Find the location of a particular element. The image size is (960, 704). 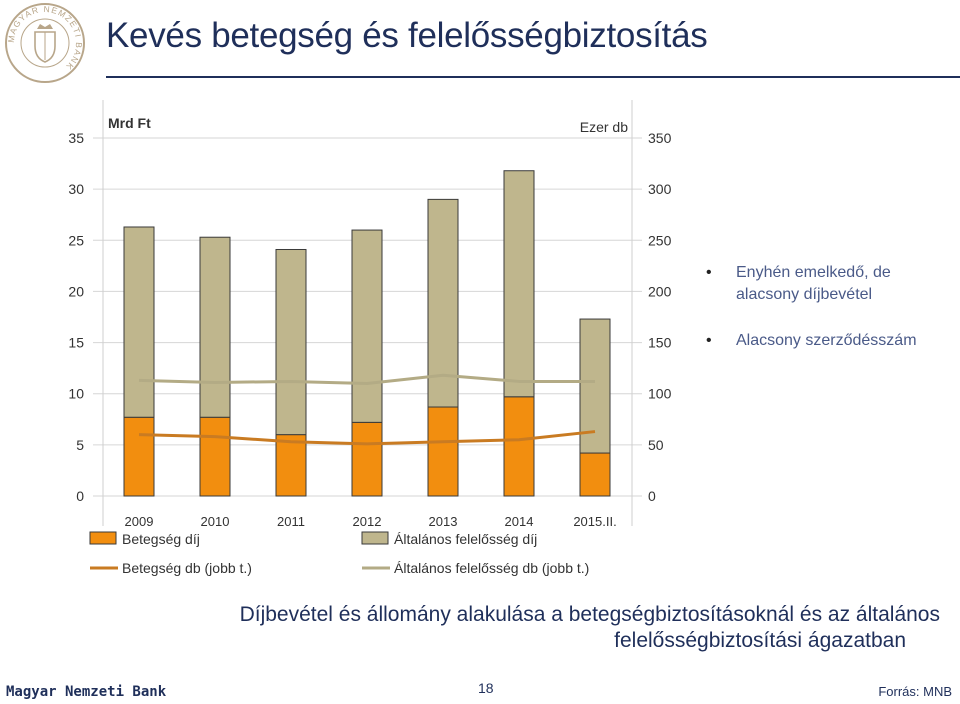

line-altalanos-felelosseg-db is located at coordinates (366, 379).